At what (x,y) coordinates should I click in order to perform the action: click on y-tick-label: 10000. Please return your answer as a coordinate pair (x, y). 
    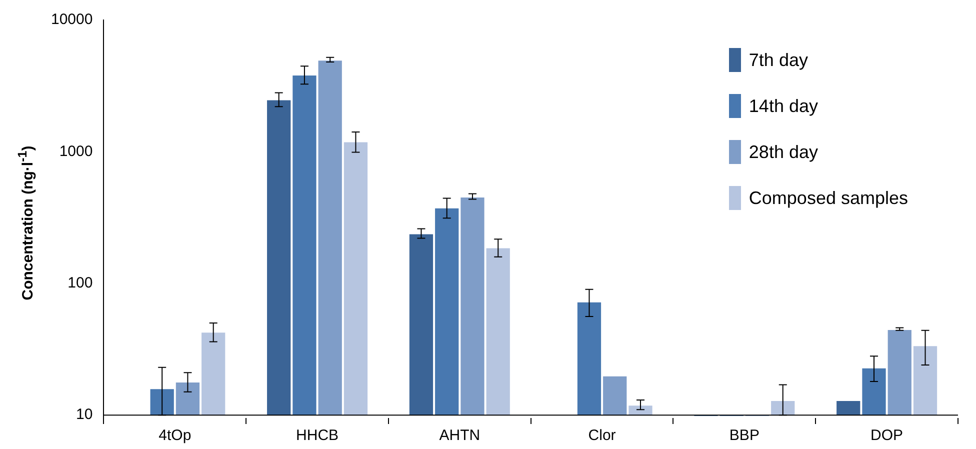
    Looking at the image, I should click on (71, 19).